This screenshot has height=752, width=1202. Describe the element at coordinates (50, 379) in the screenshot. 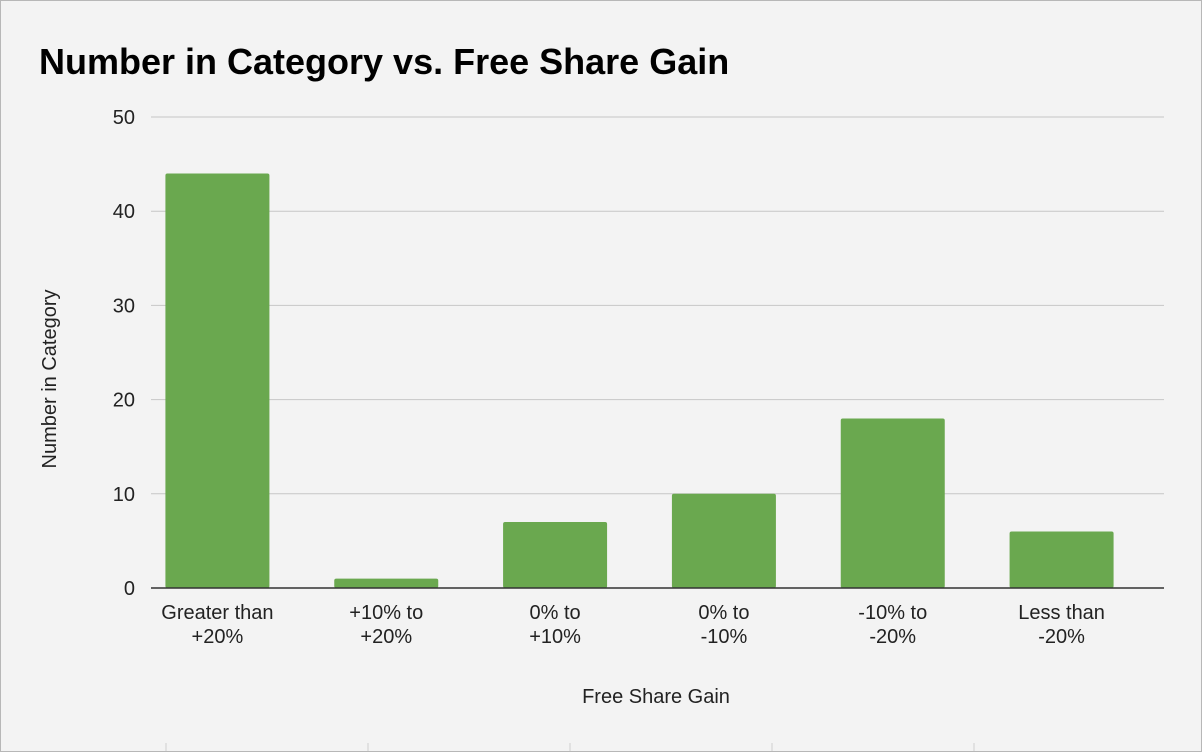

I see `y-axis-title: Number in Category` at that location.